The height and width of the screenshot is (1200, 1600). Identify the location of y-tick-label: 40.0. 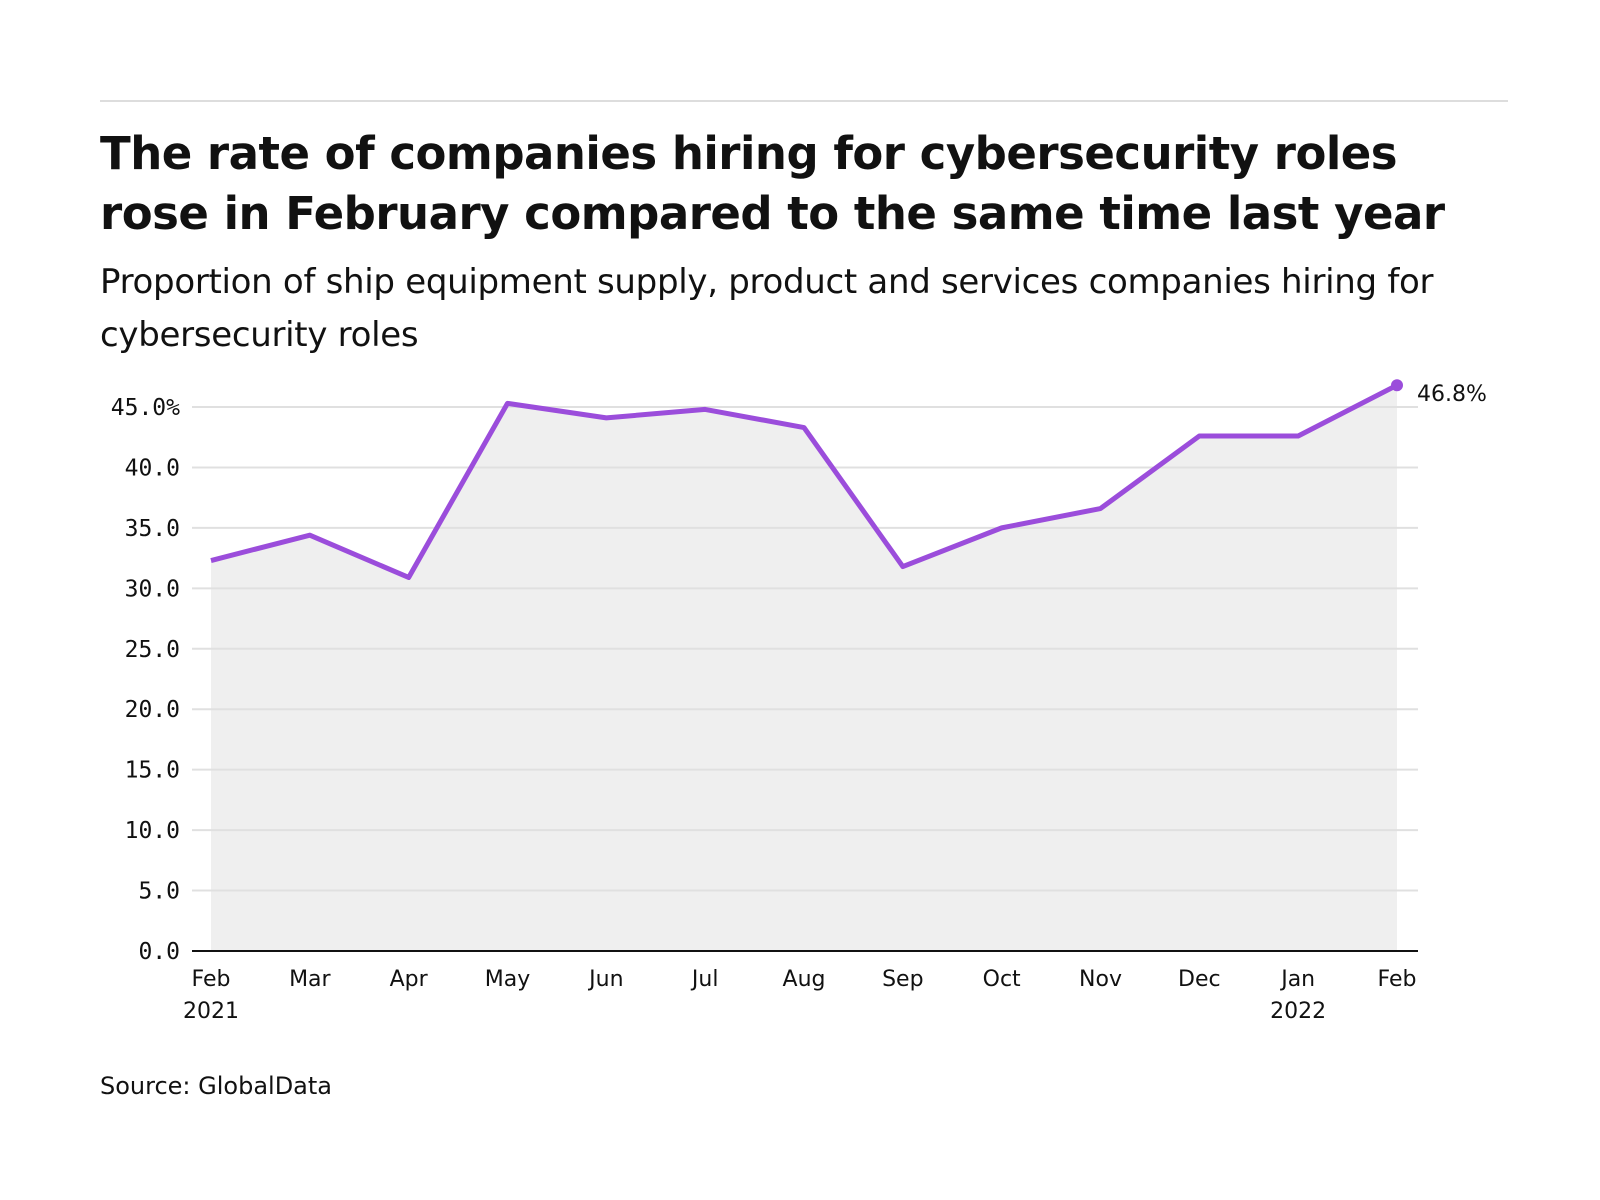
(152, 468).